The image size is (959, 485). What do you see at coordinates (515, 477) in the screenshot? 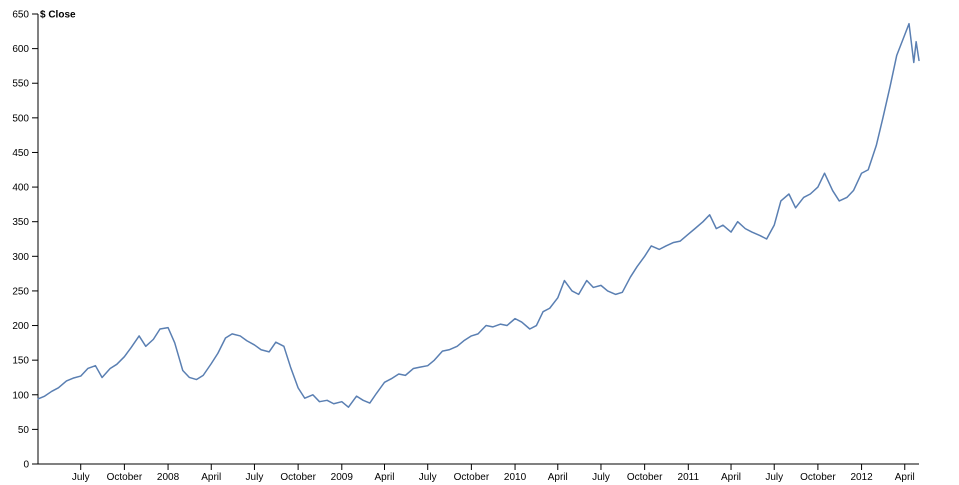
I see `x-tick-label: 2010` at bounding box center [515, 477].